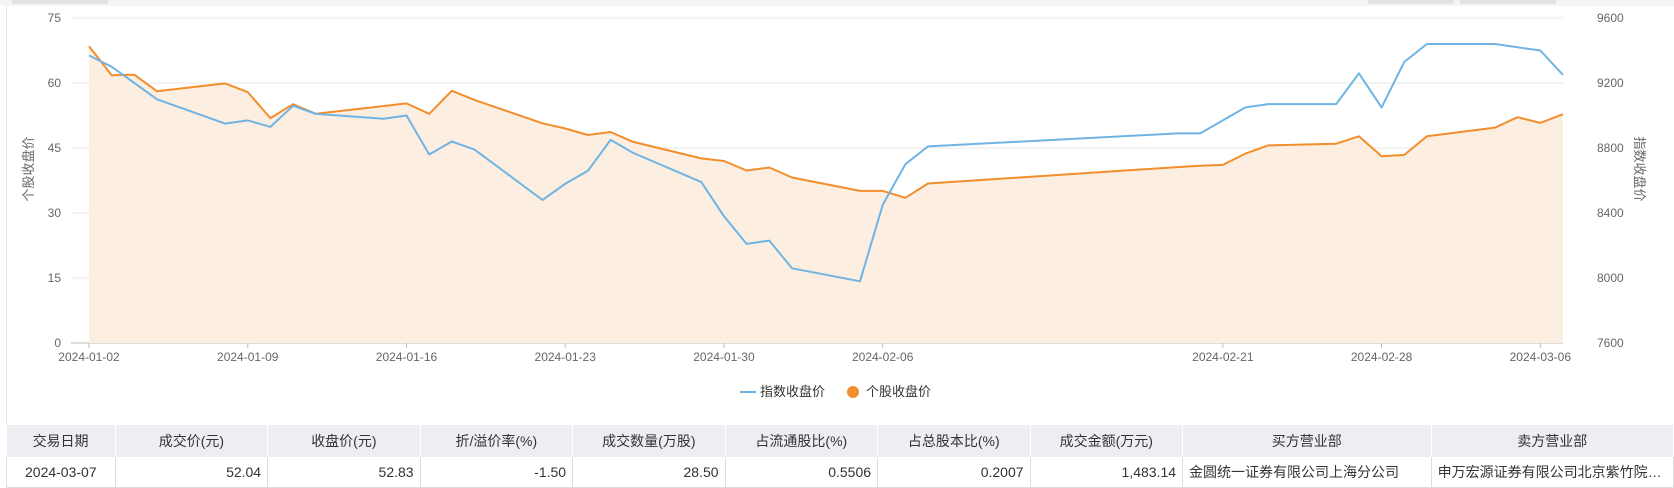  Describe the element at coordinates (649, 441) in the screenshot. I see `header-volume: 成交数量(万股)` at that location.